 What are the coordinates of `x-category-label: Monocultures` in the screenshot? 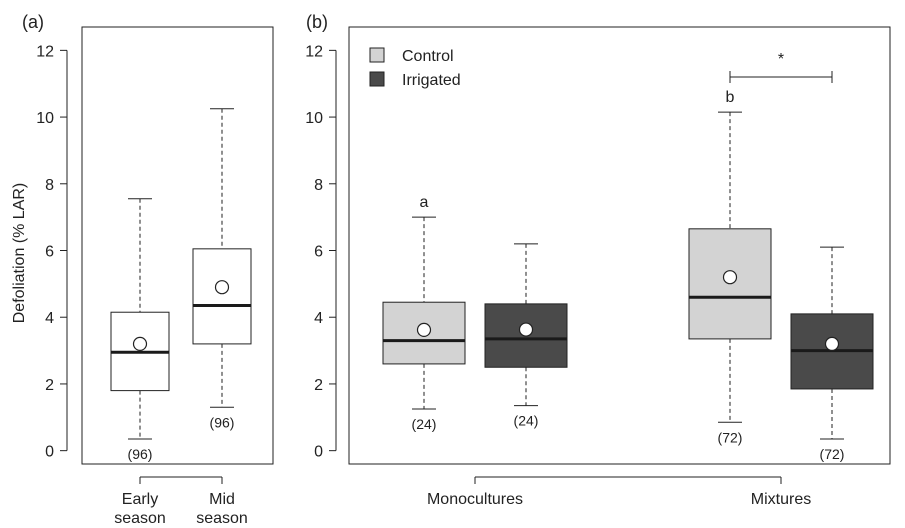 It's located at (475, 499).